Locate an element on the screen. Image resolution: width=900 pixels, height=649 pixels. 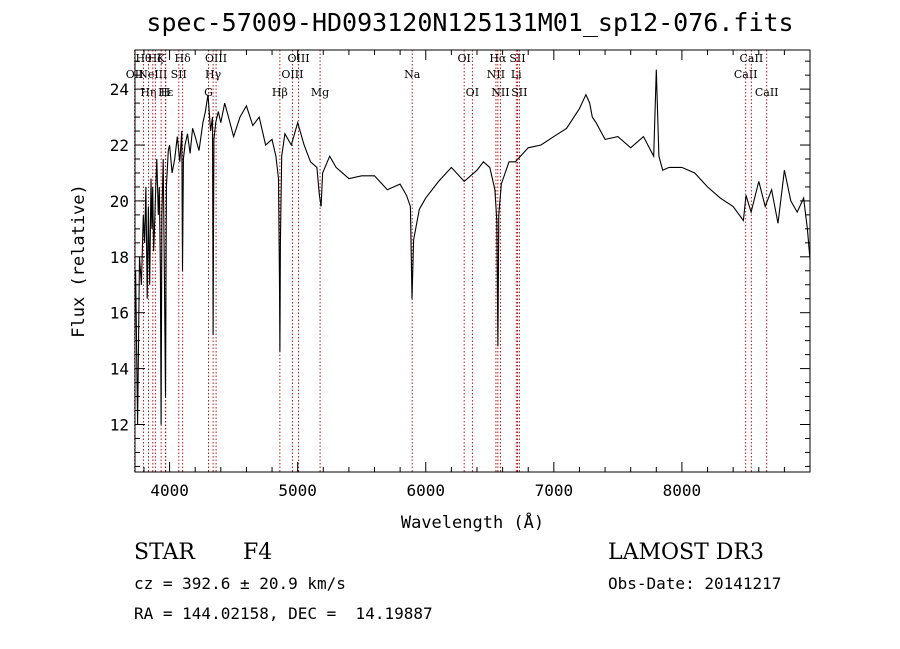
spectral-line-label: G is located at coordinates (208, 92).